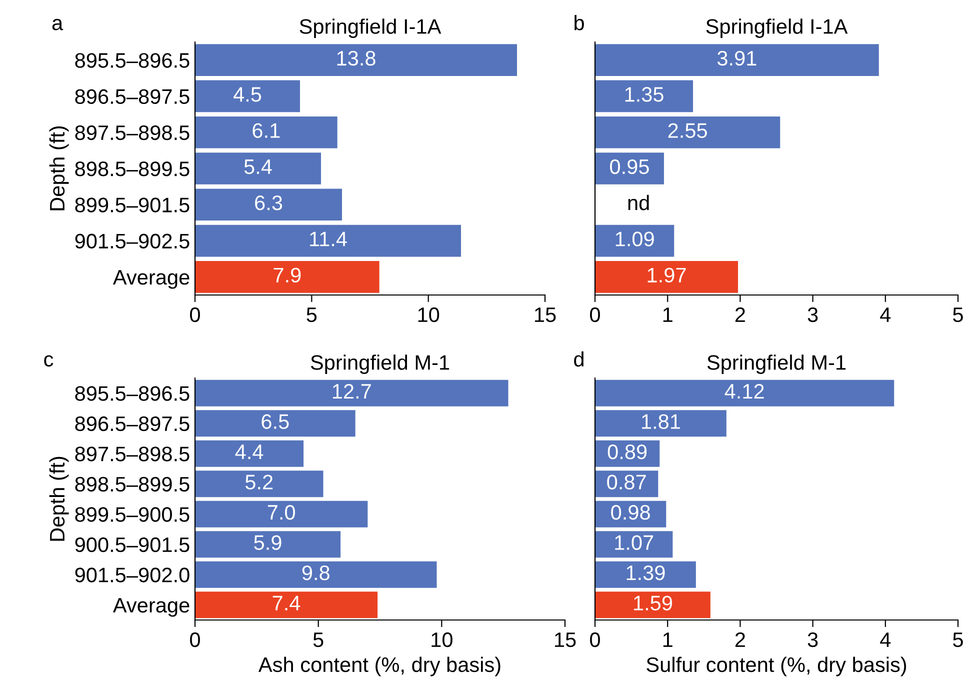 This screenshot has height=679, width=967. I want to click on y-tick-label: 899.5–900.5, so click(132, 514).